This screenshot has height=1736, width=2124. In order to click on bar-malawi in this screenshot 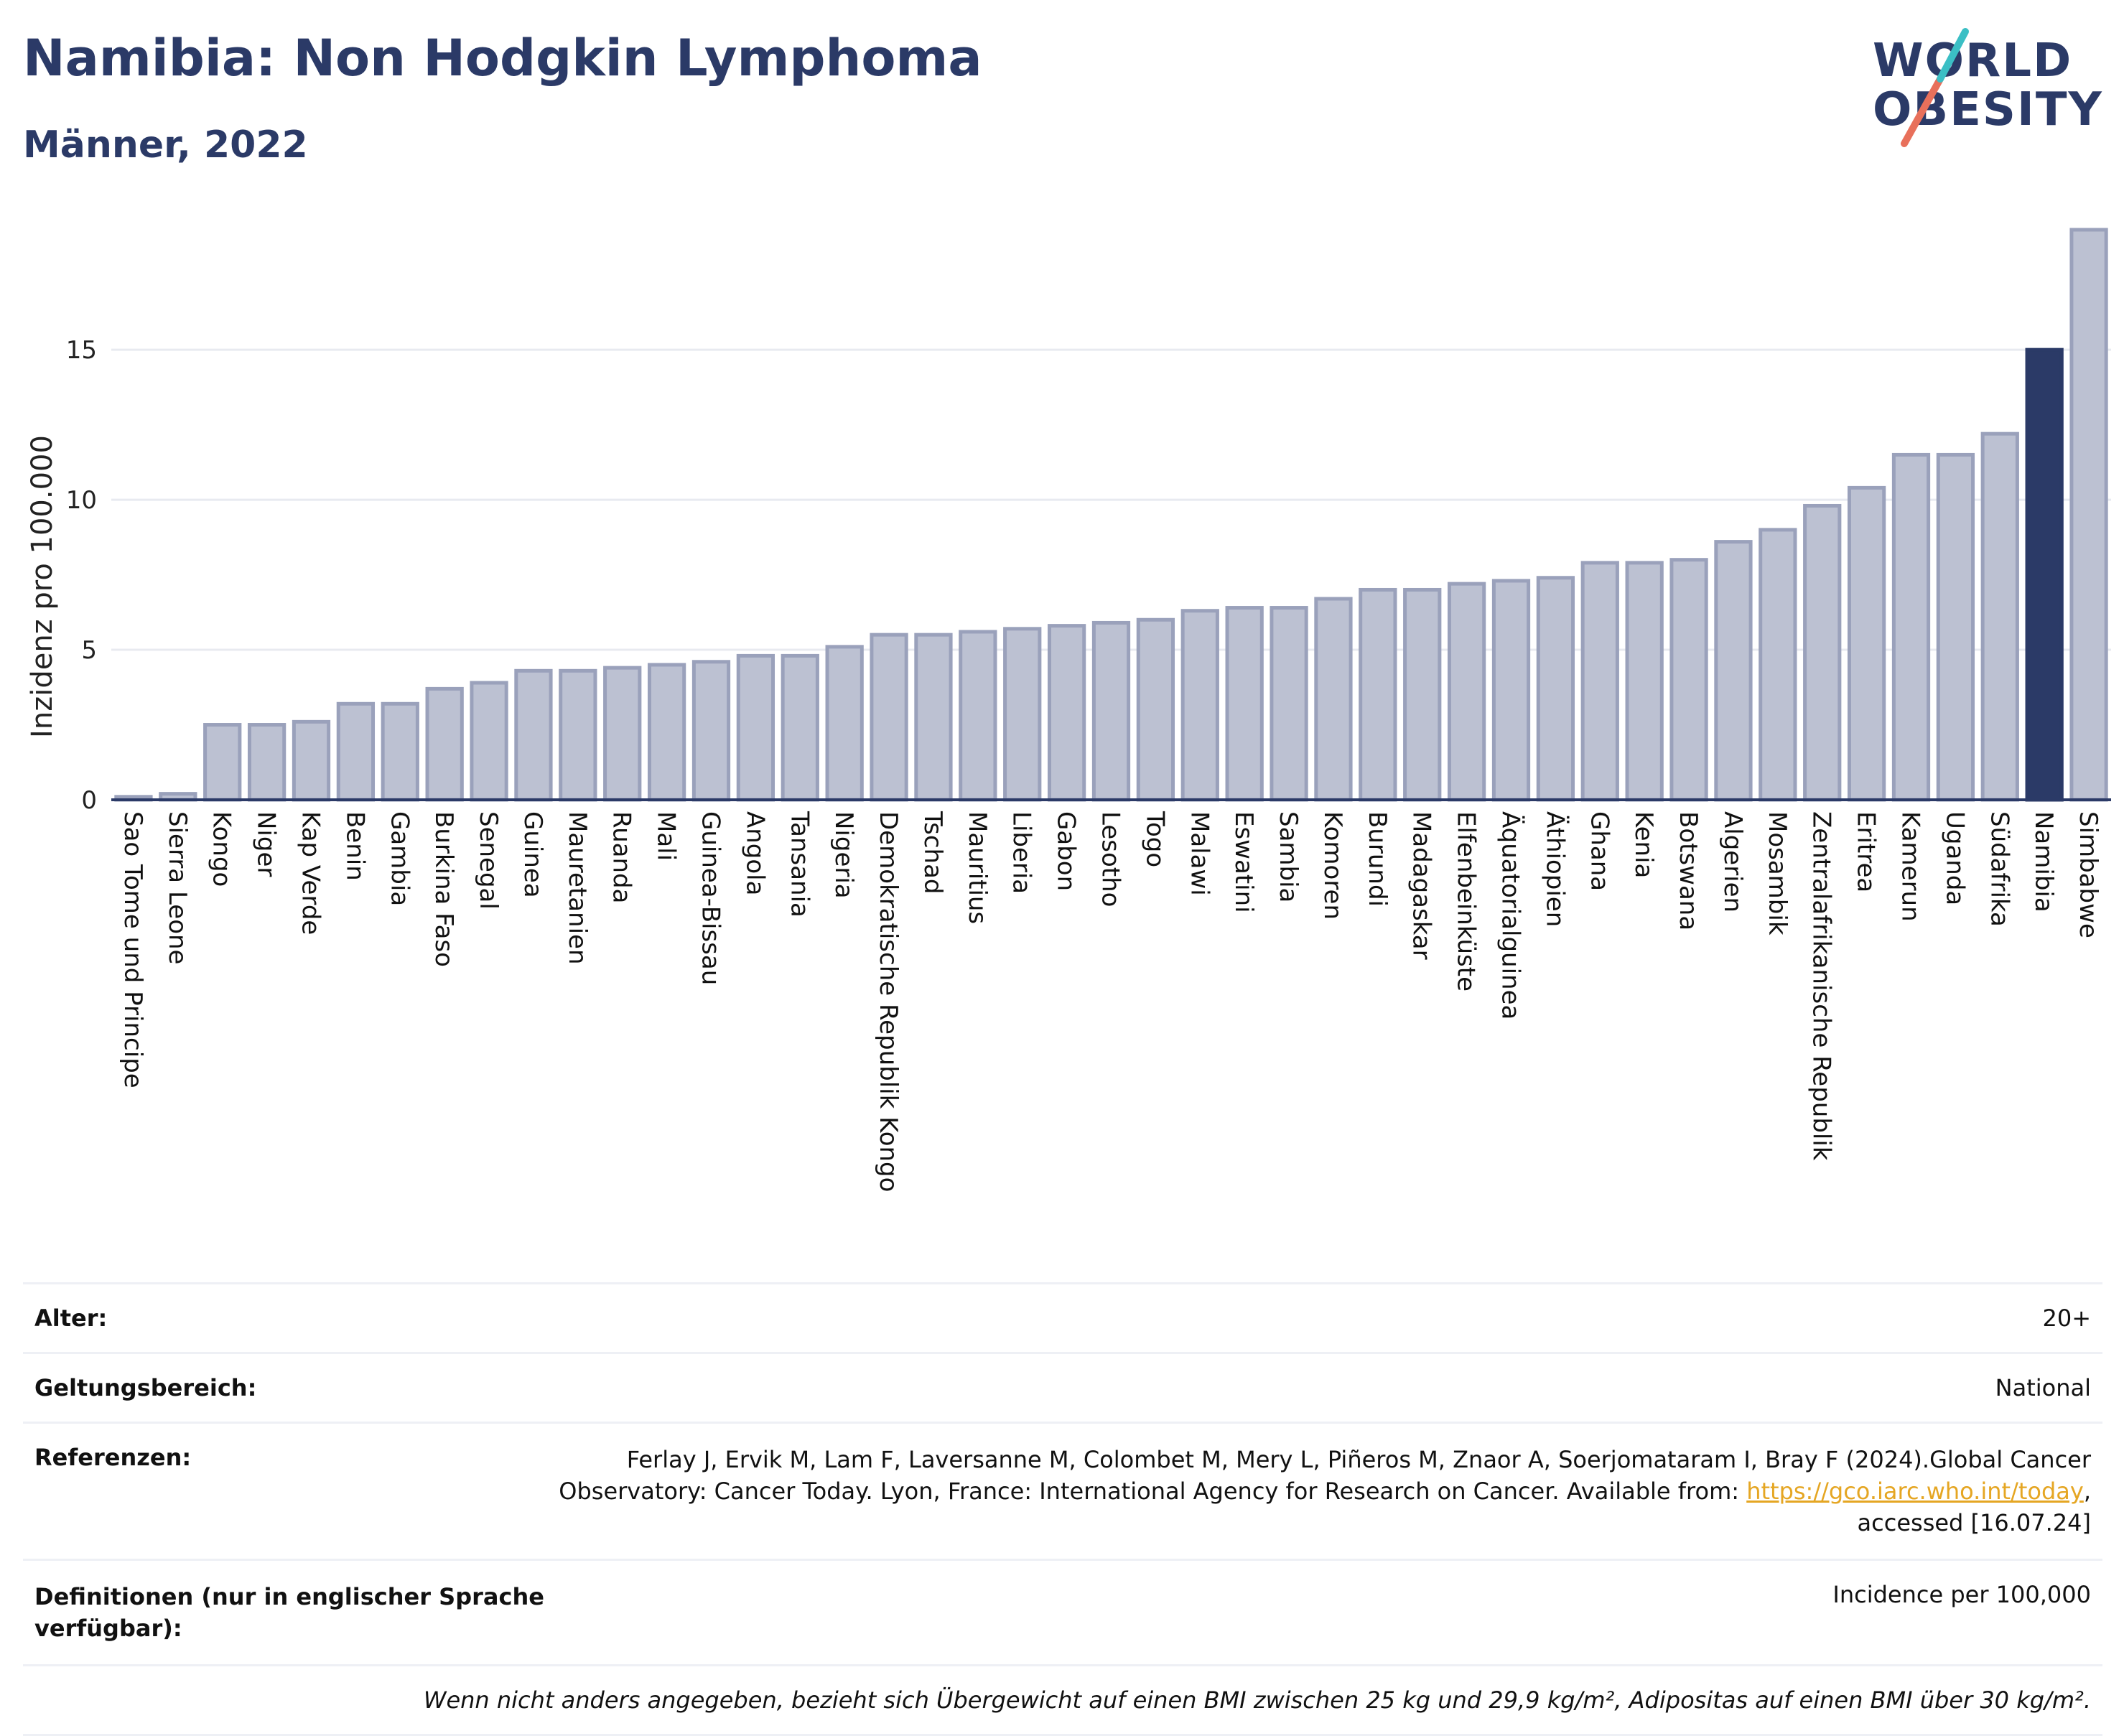, I will do `click(1199, 705)`.